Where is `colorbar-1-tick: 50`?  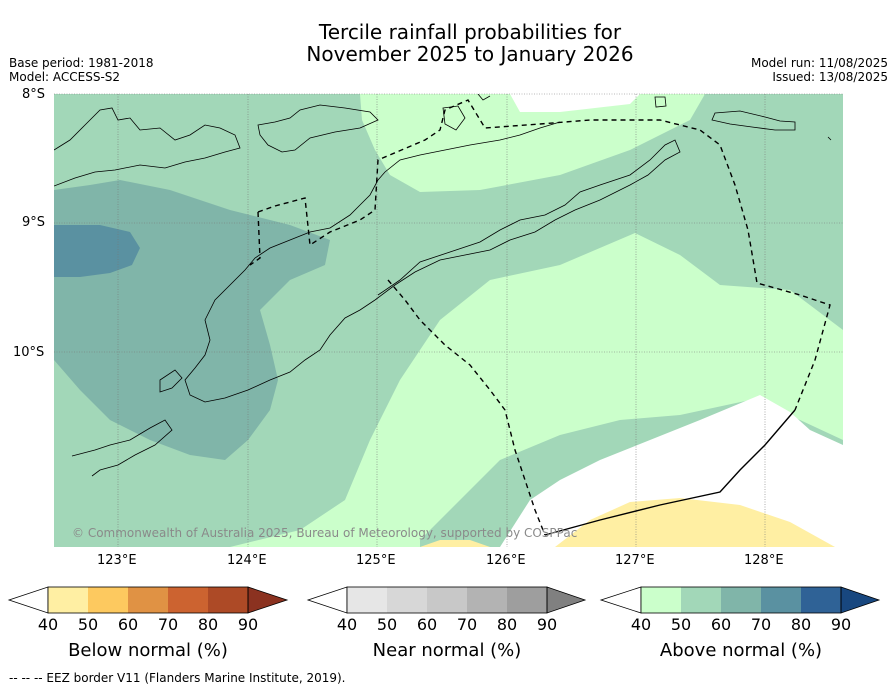
colorbar-1-tick: 50 is located at coordinates (88, 624).